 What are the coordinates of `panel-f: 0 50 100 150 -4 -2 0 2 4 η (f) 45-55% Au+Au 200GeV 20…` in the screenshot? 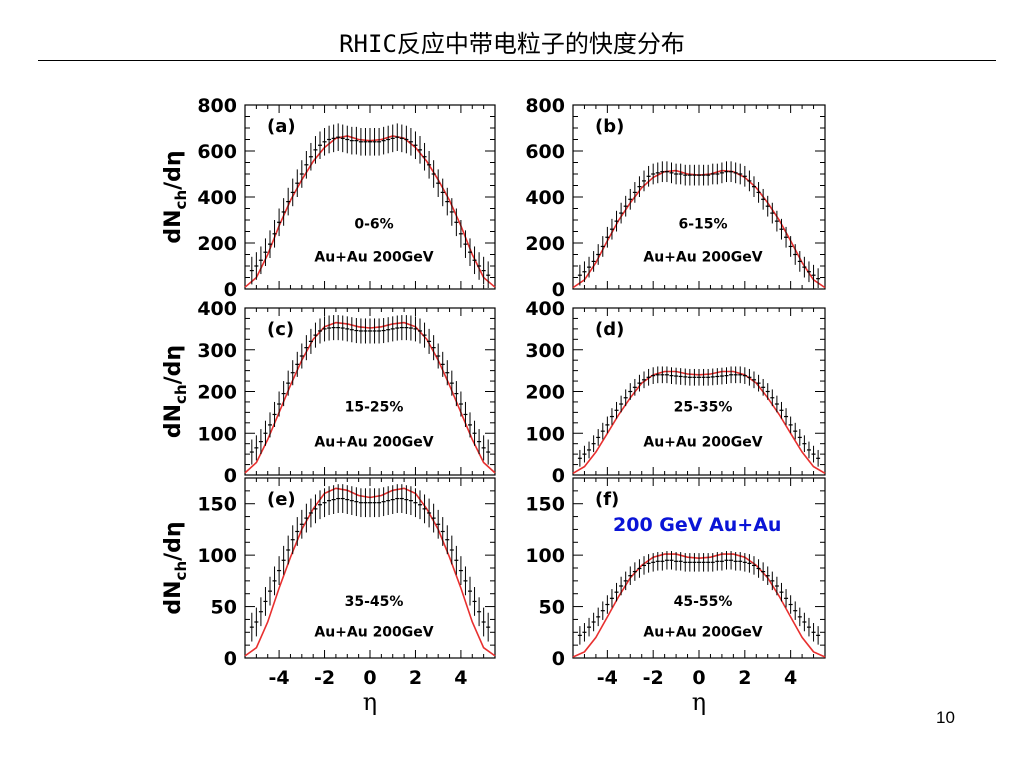 It's located at (675, 596).